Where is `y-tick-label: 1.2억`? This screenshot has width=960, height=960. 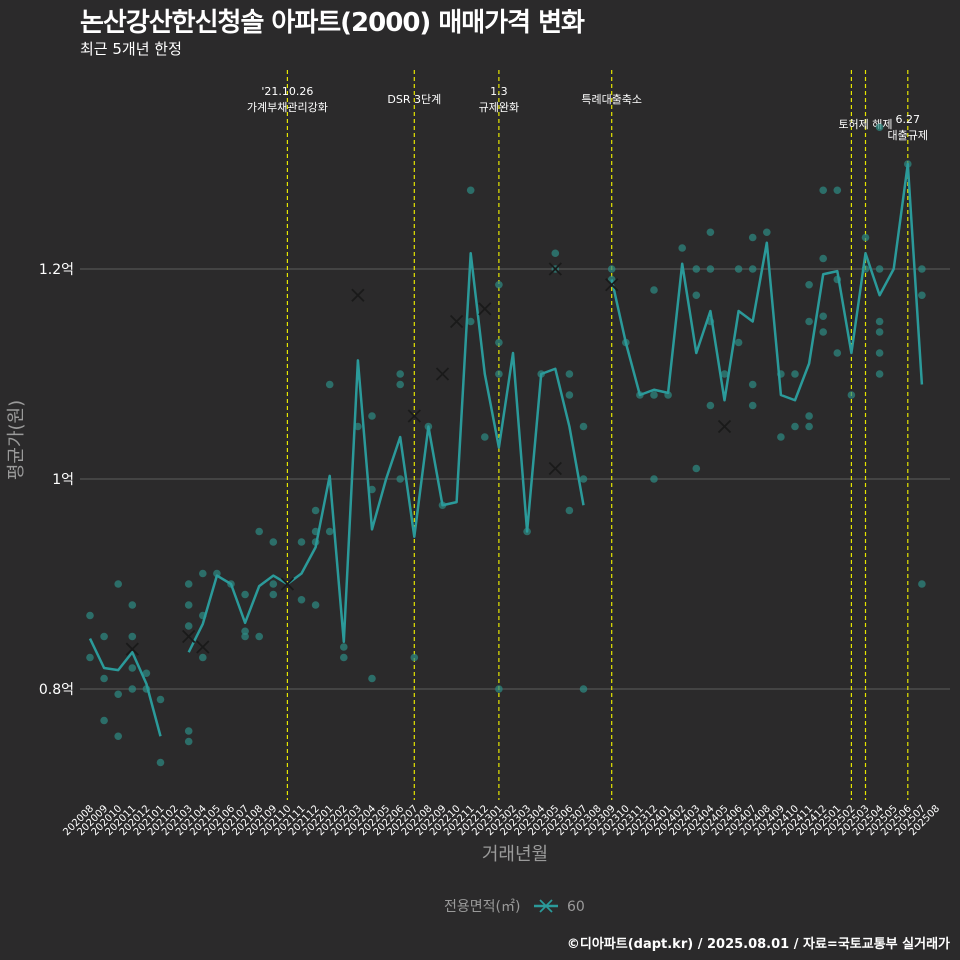
y-tick-label: 1.2억 is located at coordinates (56, 270).